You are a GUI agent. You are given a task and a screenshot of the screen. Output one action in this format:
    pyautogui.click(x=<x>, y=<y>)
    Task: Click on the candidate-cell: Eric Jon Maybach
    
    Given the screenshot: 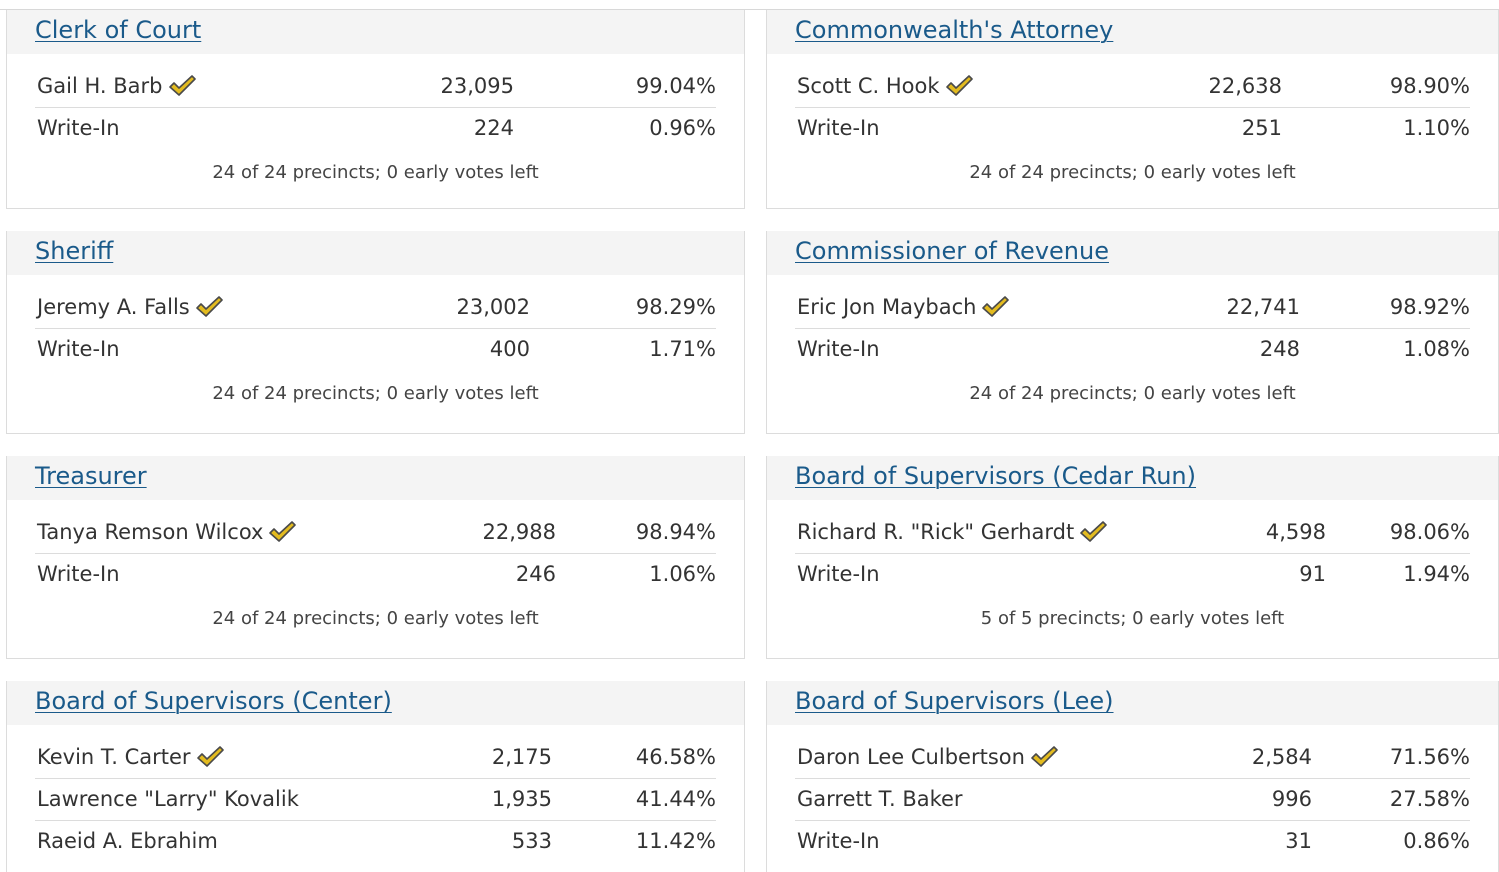 What is the action you would take?
    pyautogui.click(x=903, y=307)
    